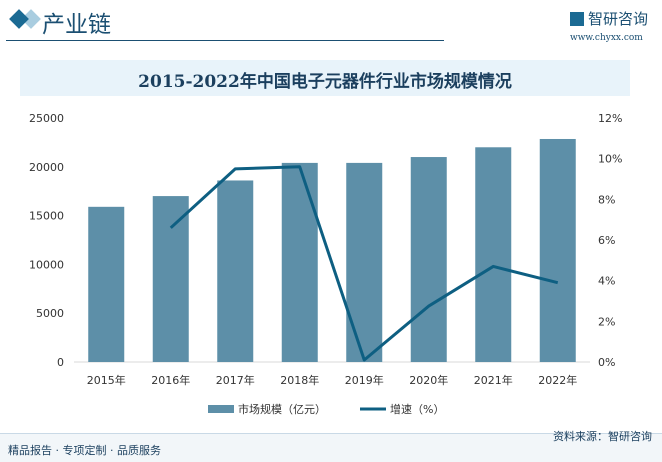 The width and height of the screenshot is (662, 462). What do you see at coordinates (331, 446) in the screenshot?
I see `footer: 精品报告 · 专项定制 · 品质服务 资料来源：智研咨询` at bounding box center [331, 446].